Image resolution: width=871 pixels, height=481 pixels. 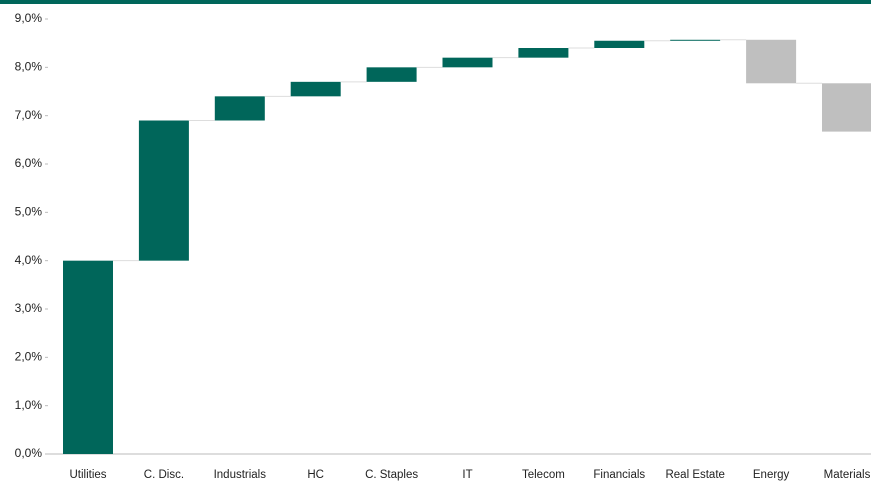 What do you see at coordinates (29, 357) in the screenshot?
I see `y-tick-label: 2,0%` at bounding box center [29, 357].